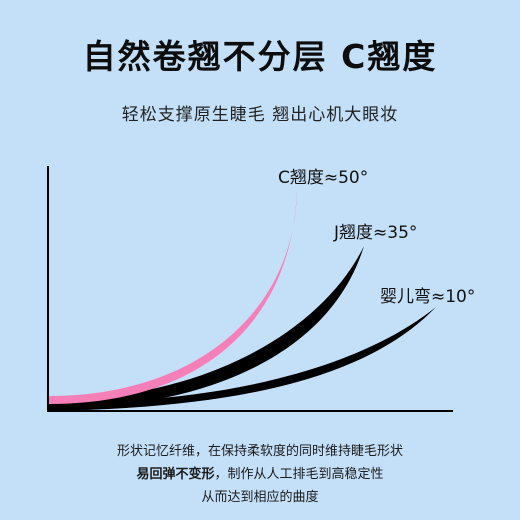 The width and height of the screenshot is (520, 520). Describe the element at coordinates (260, 56) in the screenshot. I see `page-title: 自然卷翘不分层 C翘度` at that location.